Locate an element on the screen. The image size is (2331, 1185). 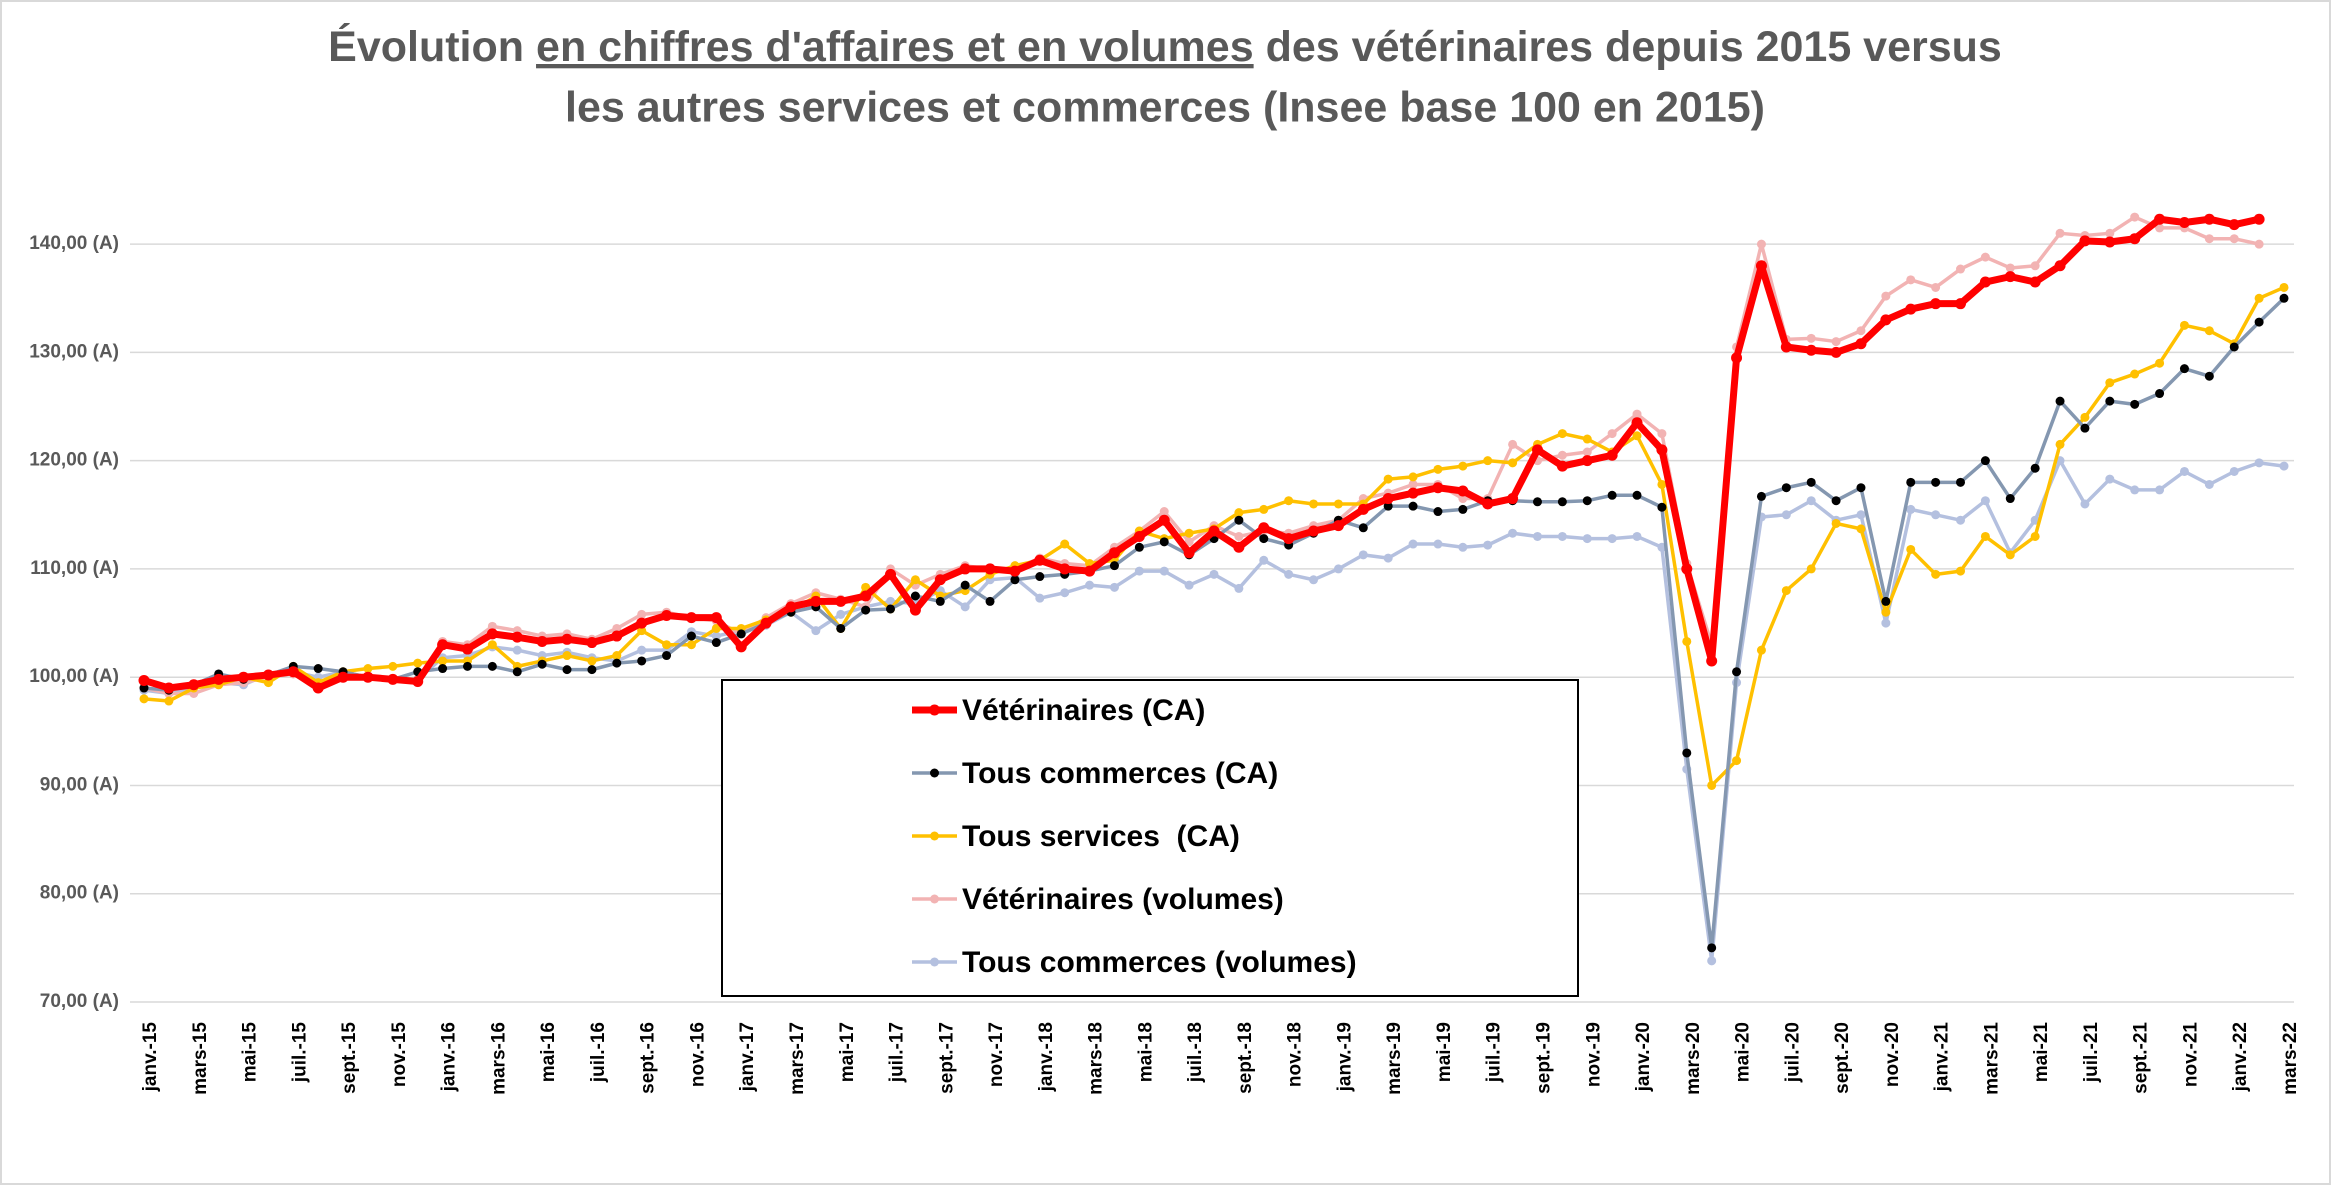
y-tick-label: 140,00 (A) is located at coordinates (74, 243).